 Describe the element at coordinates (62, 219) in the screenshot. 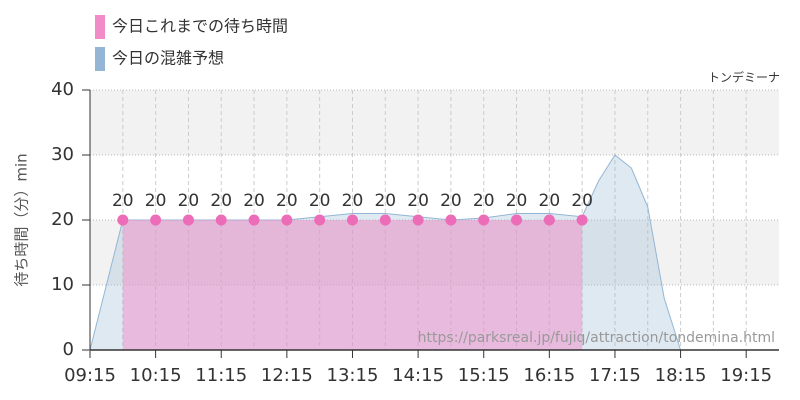

I see `y-tick-label: 20` at that location.